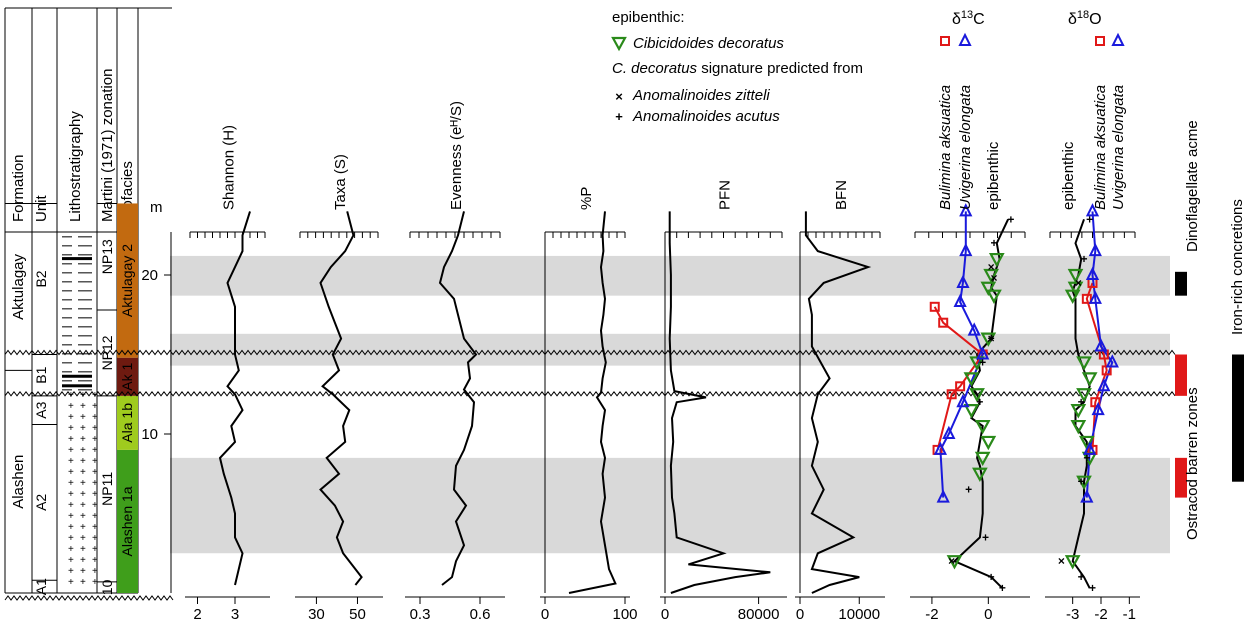 This screenshot has height=624, width=1250. Describe the element at coordinates (725, 195) in the screenshot. I see `panel-title: PFN` at that location.